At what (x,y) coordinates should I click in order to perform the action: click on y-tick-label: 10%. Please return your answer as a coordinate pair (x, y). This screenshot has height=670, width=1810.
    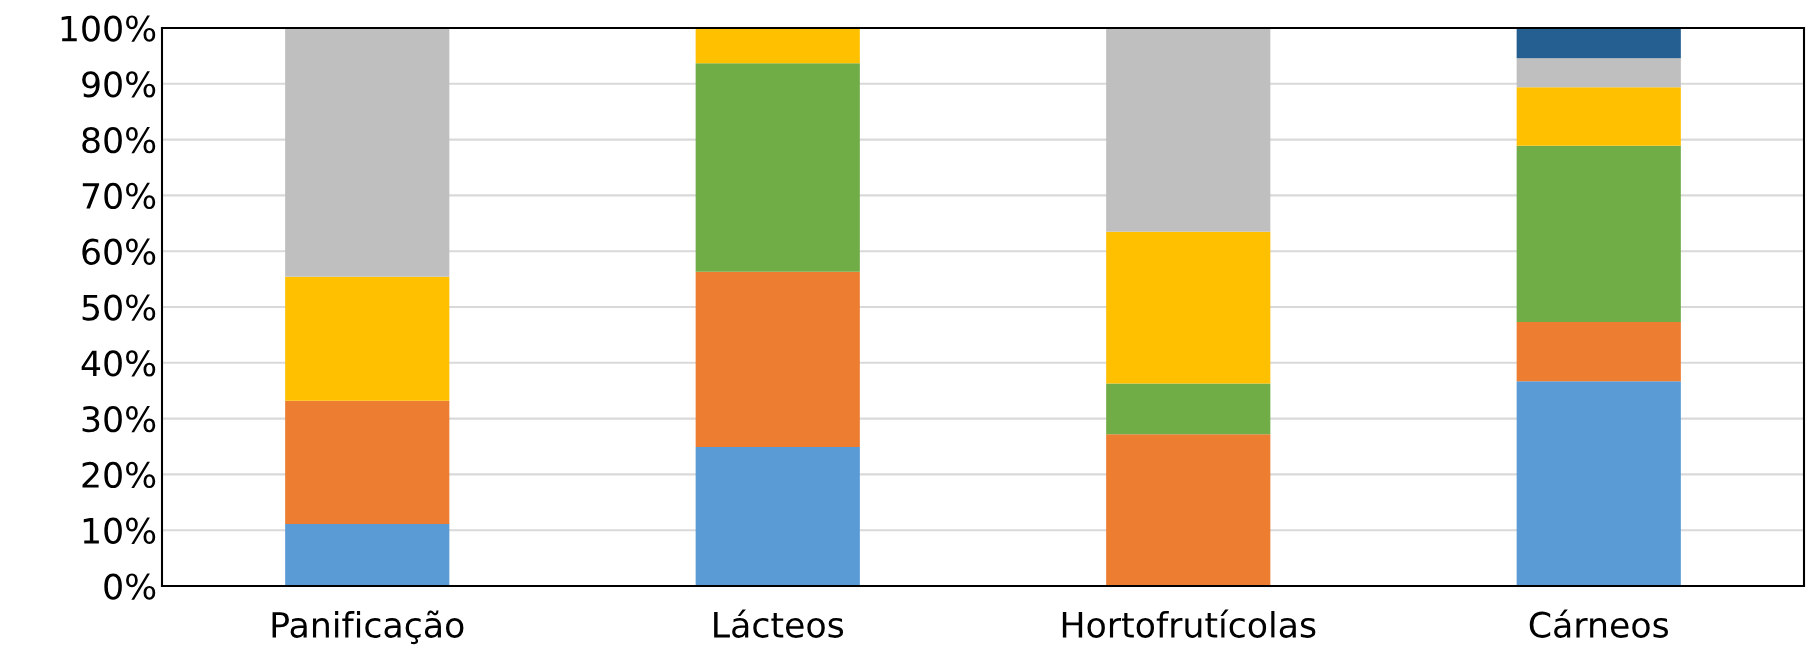
    Looking at the image, I should click on (119, 530).